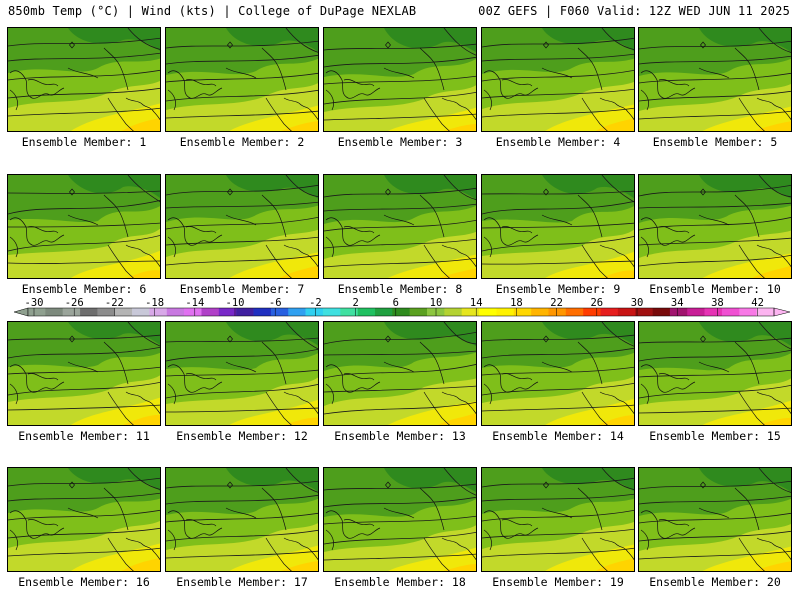  What do you see at coordinates (235, 303) in the screenshot?
I see `colorbar-tick-label: -10` at bounding box center [235, 303].